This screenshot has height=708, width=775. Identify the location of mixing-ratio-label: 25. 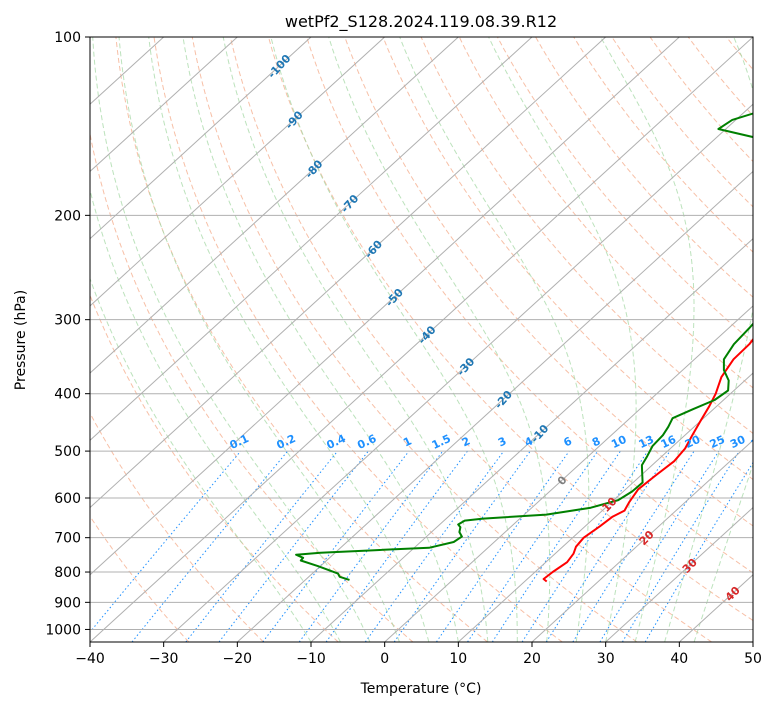
(717, 442).